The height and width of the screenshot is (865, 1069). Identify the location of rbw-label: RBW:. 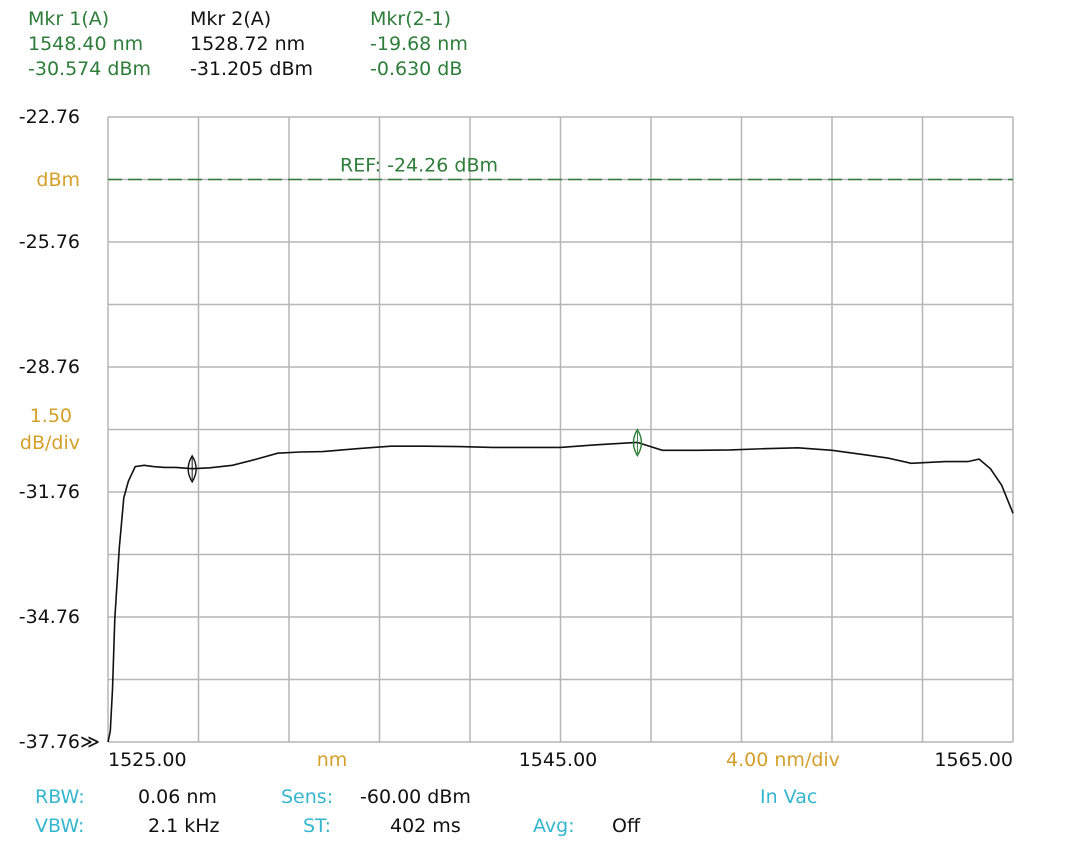
(60, 797).